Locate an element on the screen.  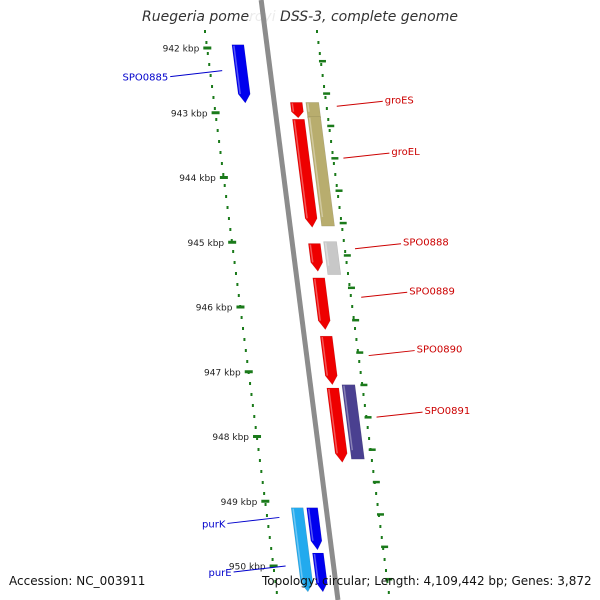
gene-label-SPO0885: SPO0885 is located at coordinates (146, 78).